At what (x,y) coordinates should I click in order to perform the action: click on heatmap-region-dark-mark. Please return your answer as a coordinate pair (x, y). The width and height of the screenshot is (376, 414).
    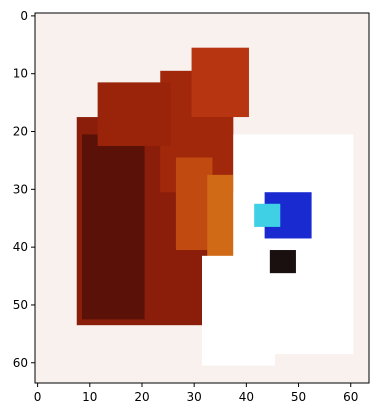
    Looking at the image, I should click on (282, 262).